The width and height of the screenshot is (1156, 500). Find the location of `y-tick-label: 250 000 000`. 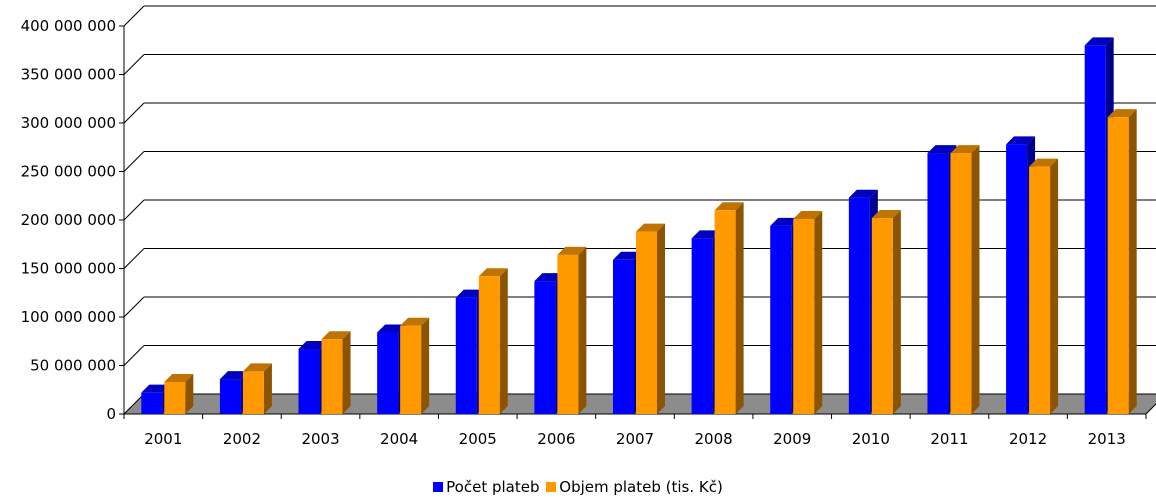

y-tick-label: 250 000 000 is located at coordinates (68, 172).